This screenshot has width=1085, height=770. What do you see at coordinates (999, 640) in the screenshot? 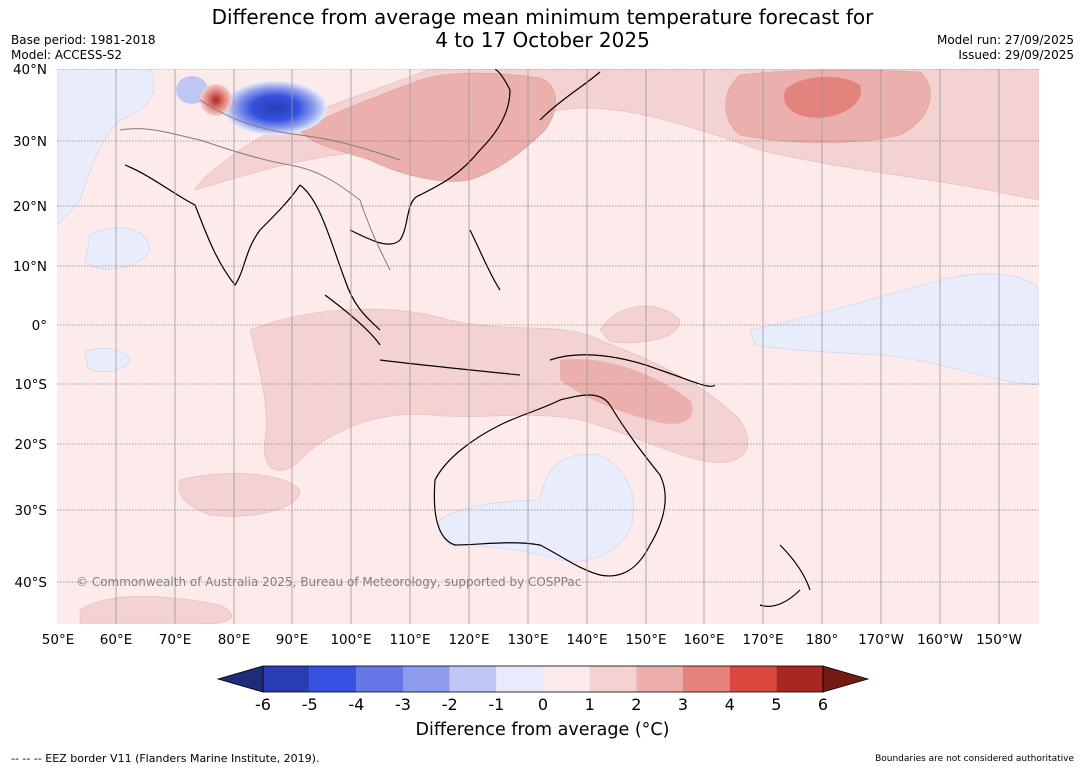
I see `lon-tick: 150°W` at bounding box center [999, 640].